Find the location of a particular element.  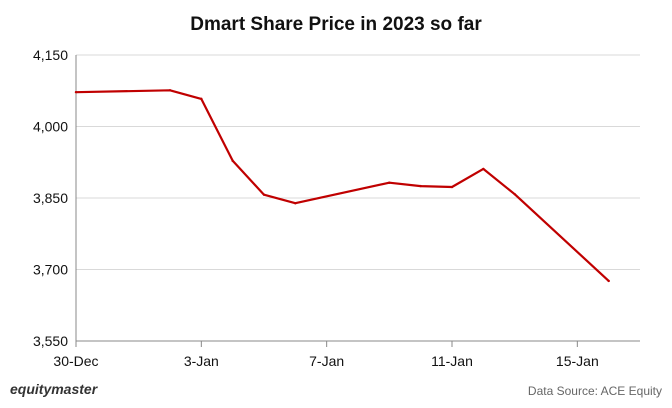

data-source: Data Source: ACE Equity is located at coordinates (595, 391).